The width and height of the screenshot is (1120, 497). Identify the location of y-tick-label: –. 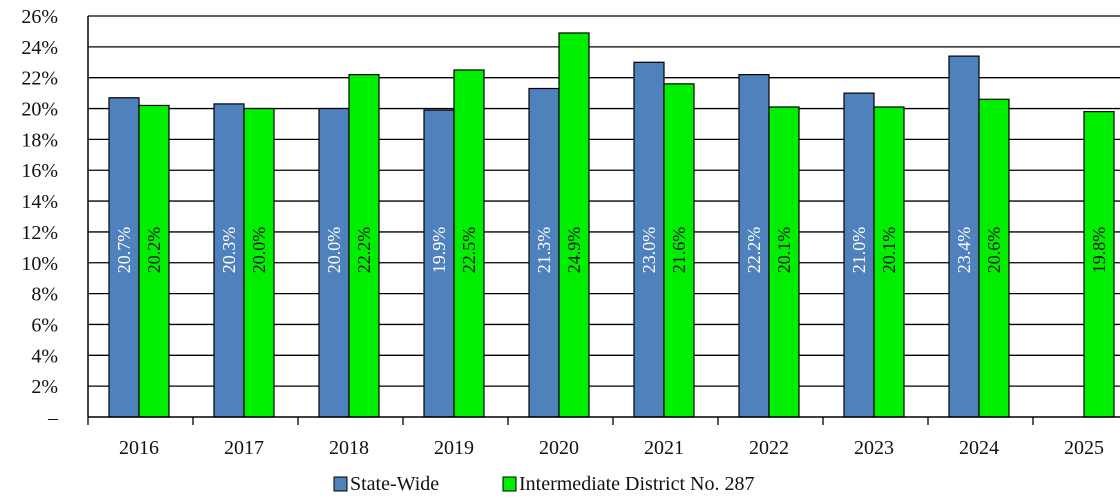
(53, 418).